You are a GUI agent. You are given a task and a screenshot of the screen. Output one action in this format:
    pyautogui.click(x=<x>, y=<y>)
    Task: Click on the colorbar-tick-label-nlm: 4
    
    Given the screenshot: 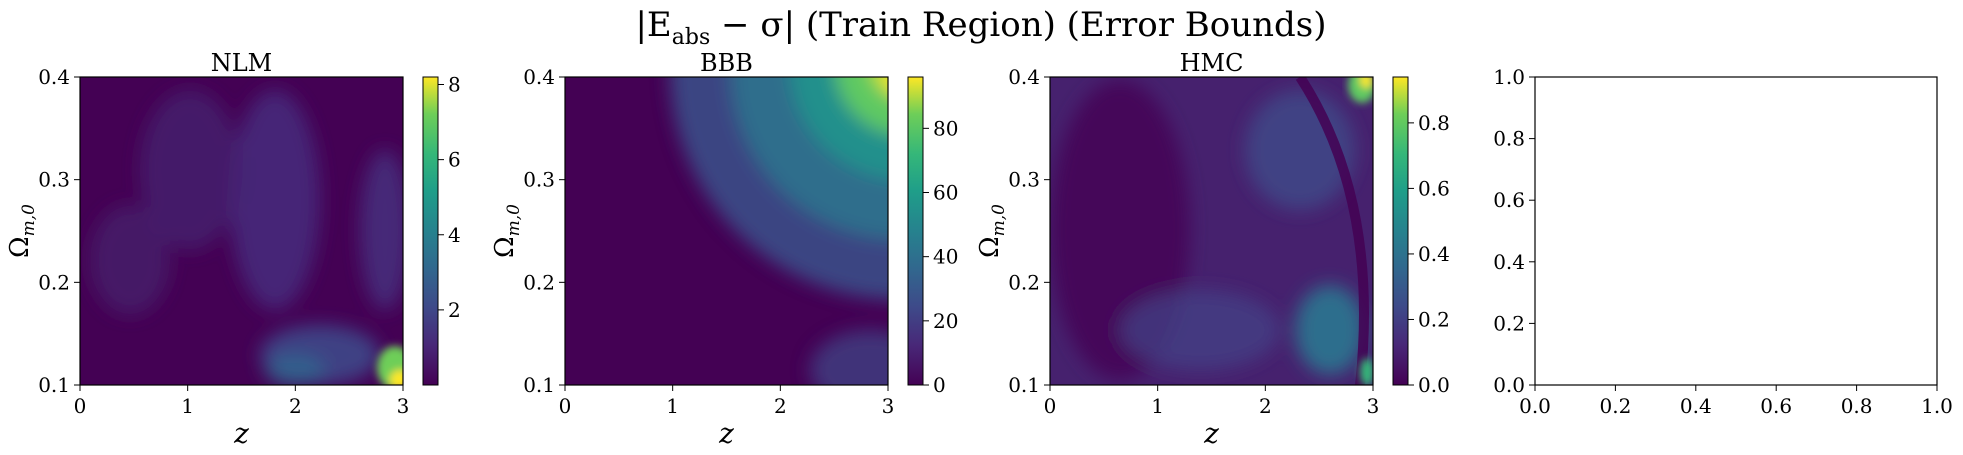 What is the action you would take?
    pyautogui.click(x=454, y=235)
    